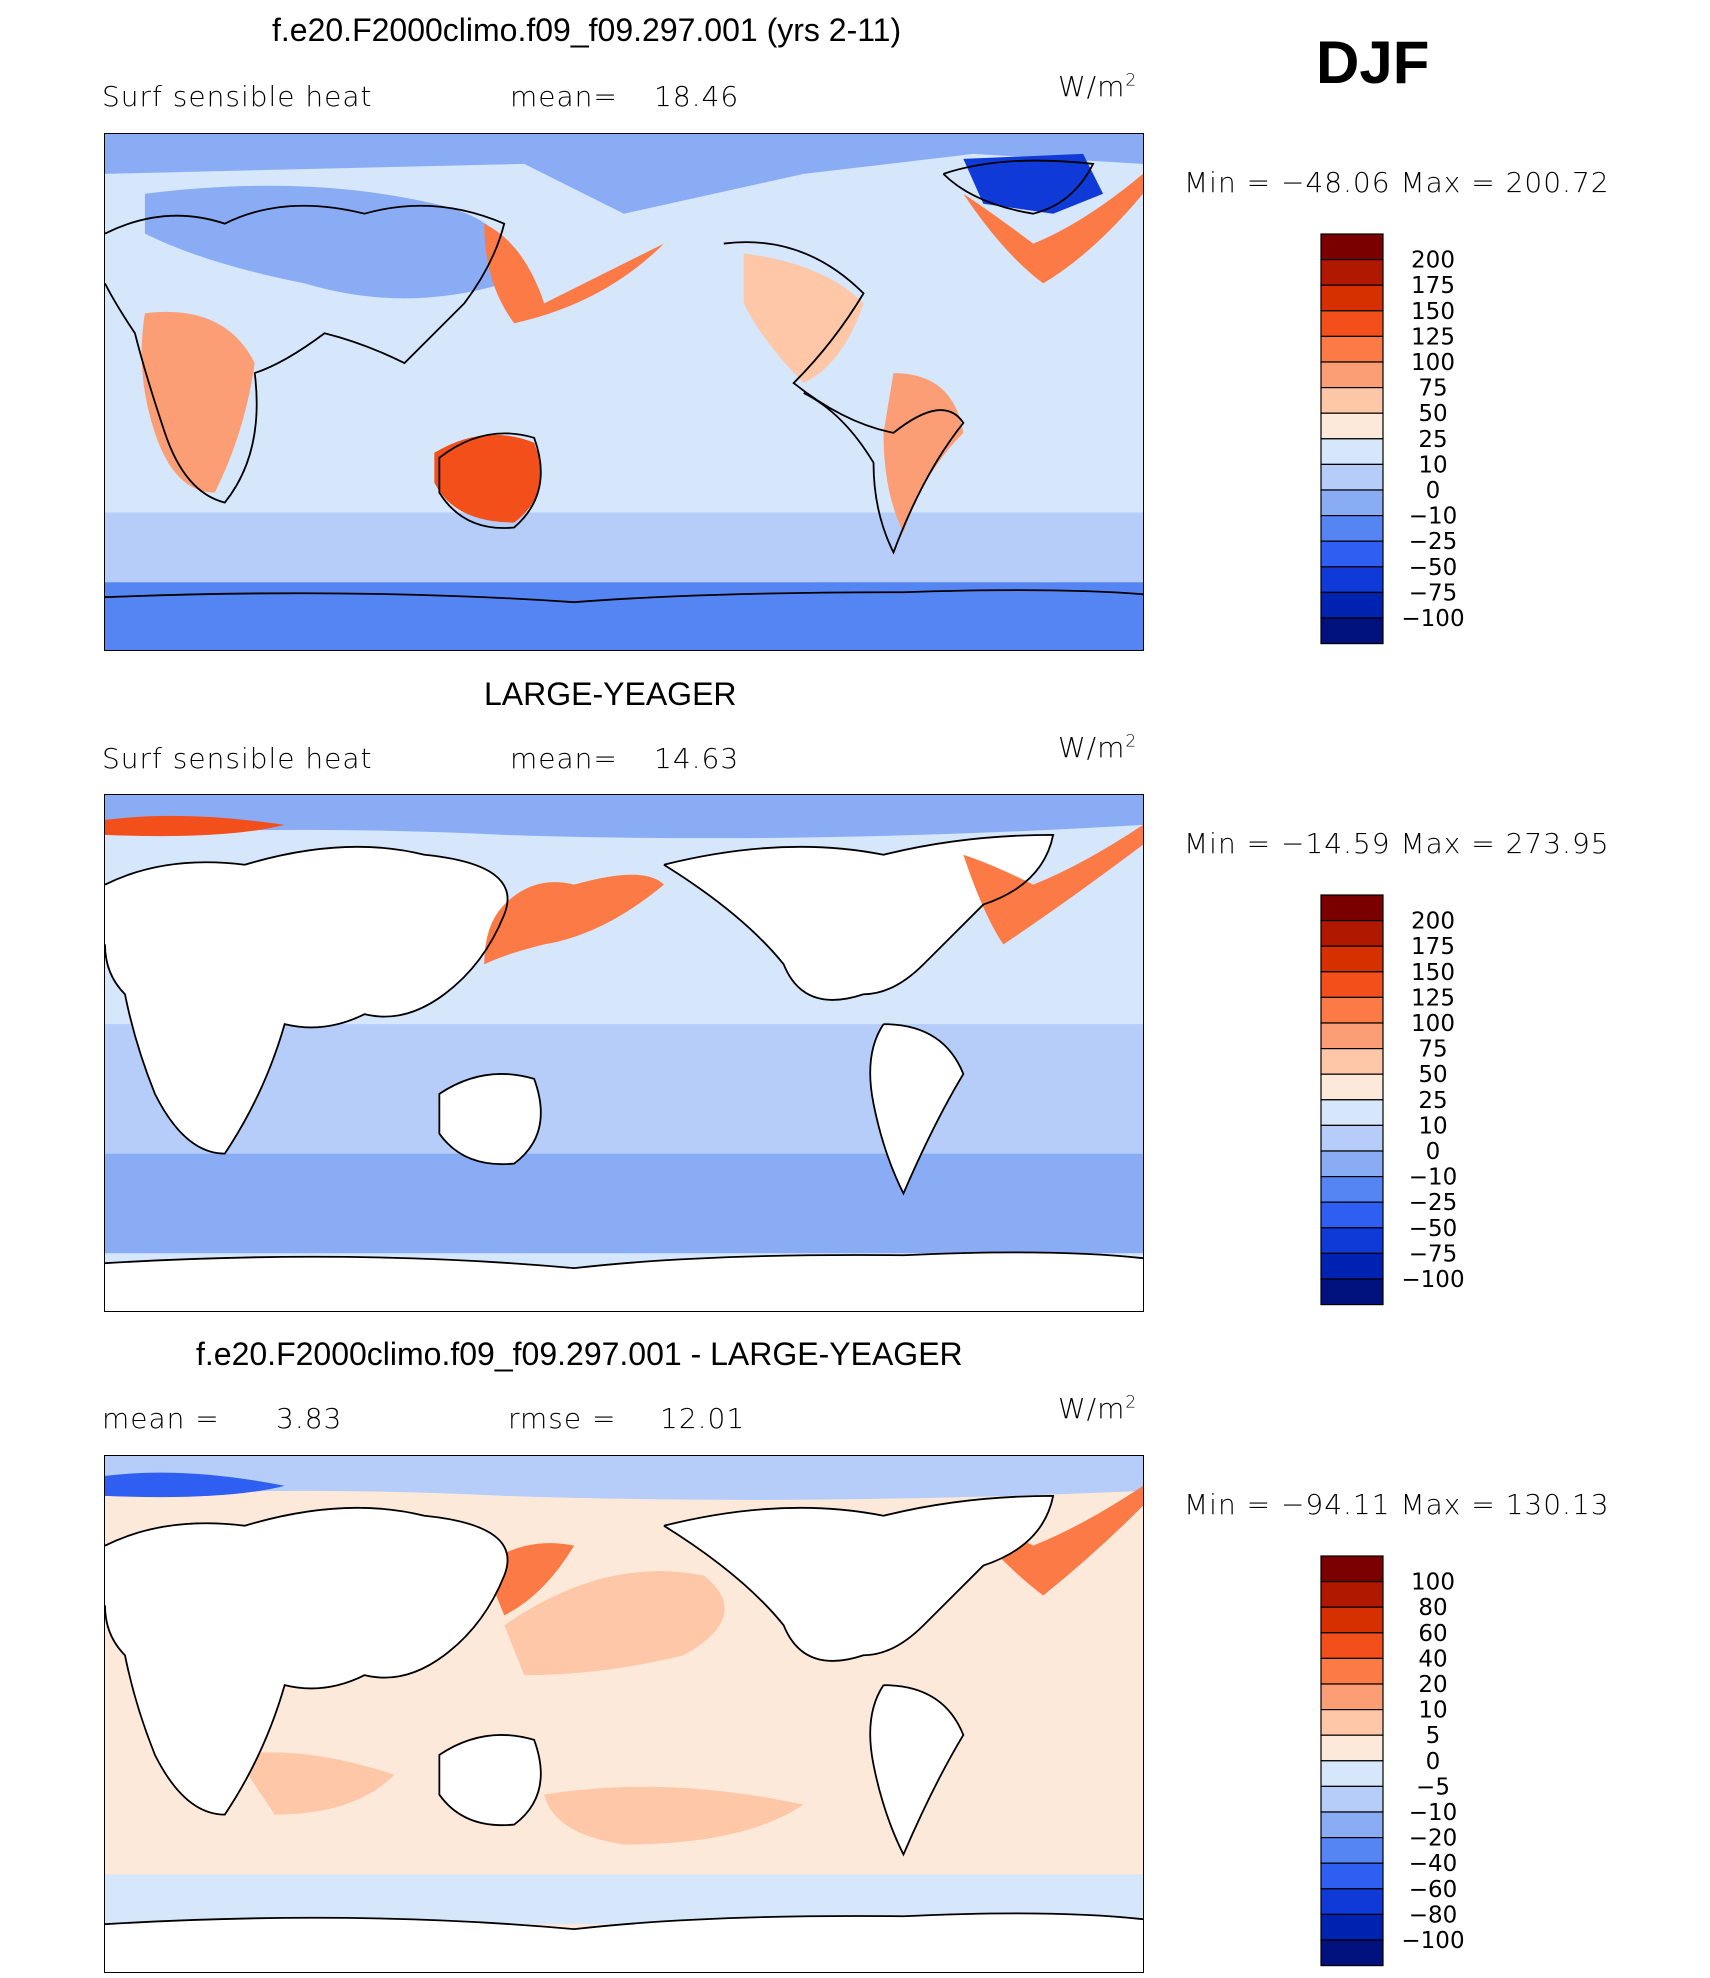 This screenshot has height=1978, width=1710. I want to click on south-america-warm, so click(923, 453).